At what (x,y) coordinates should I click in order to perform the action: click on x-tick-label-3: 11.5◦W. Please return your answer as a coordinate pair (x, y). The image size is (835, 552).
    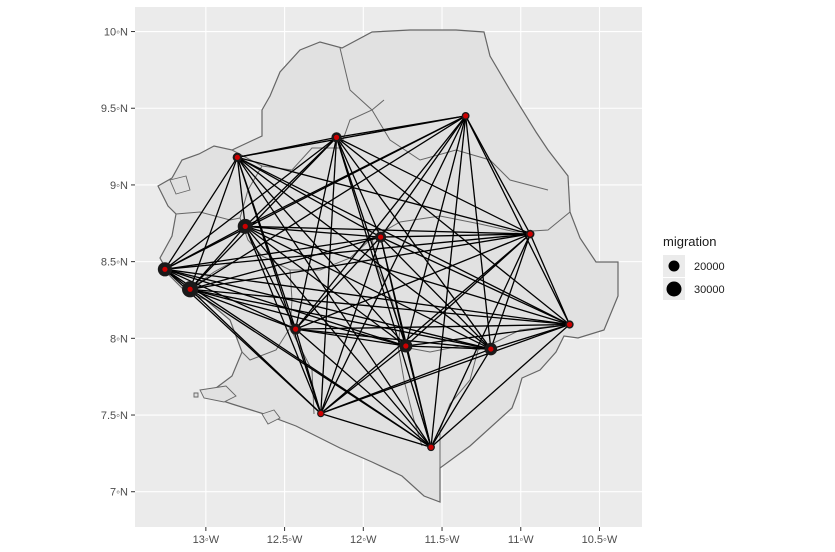
    Looking at the image, I should click on (442, 540).